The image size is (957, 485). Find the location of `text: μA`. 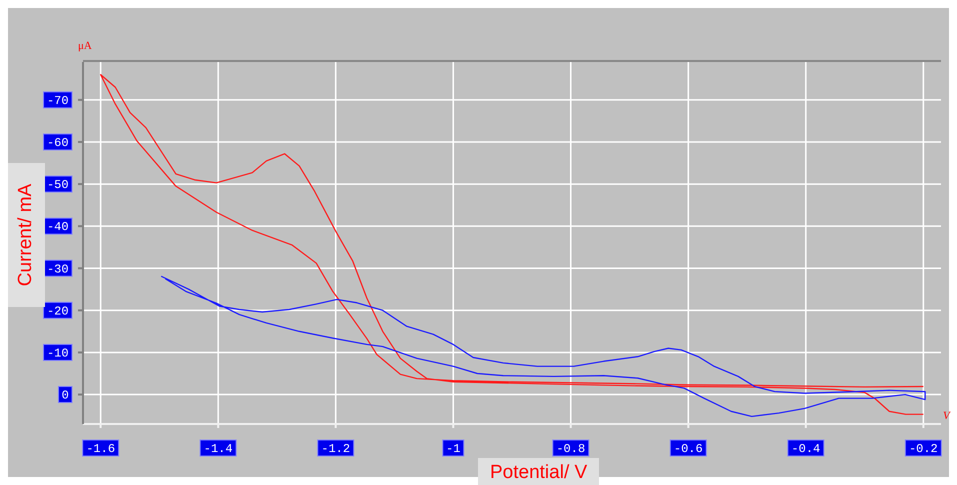

text: μA is located at coordinates (85, 46).